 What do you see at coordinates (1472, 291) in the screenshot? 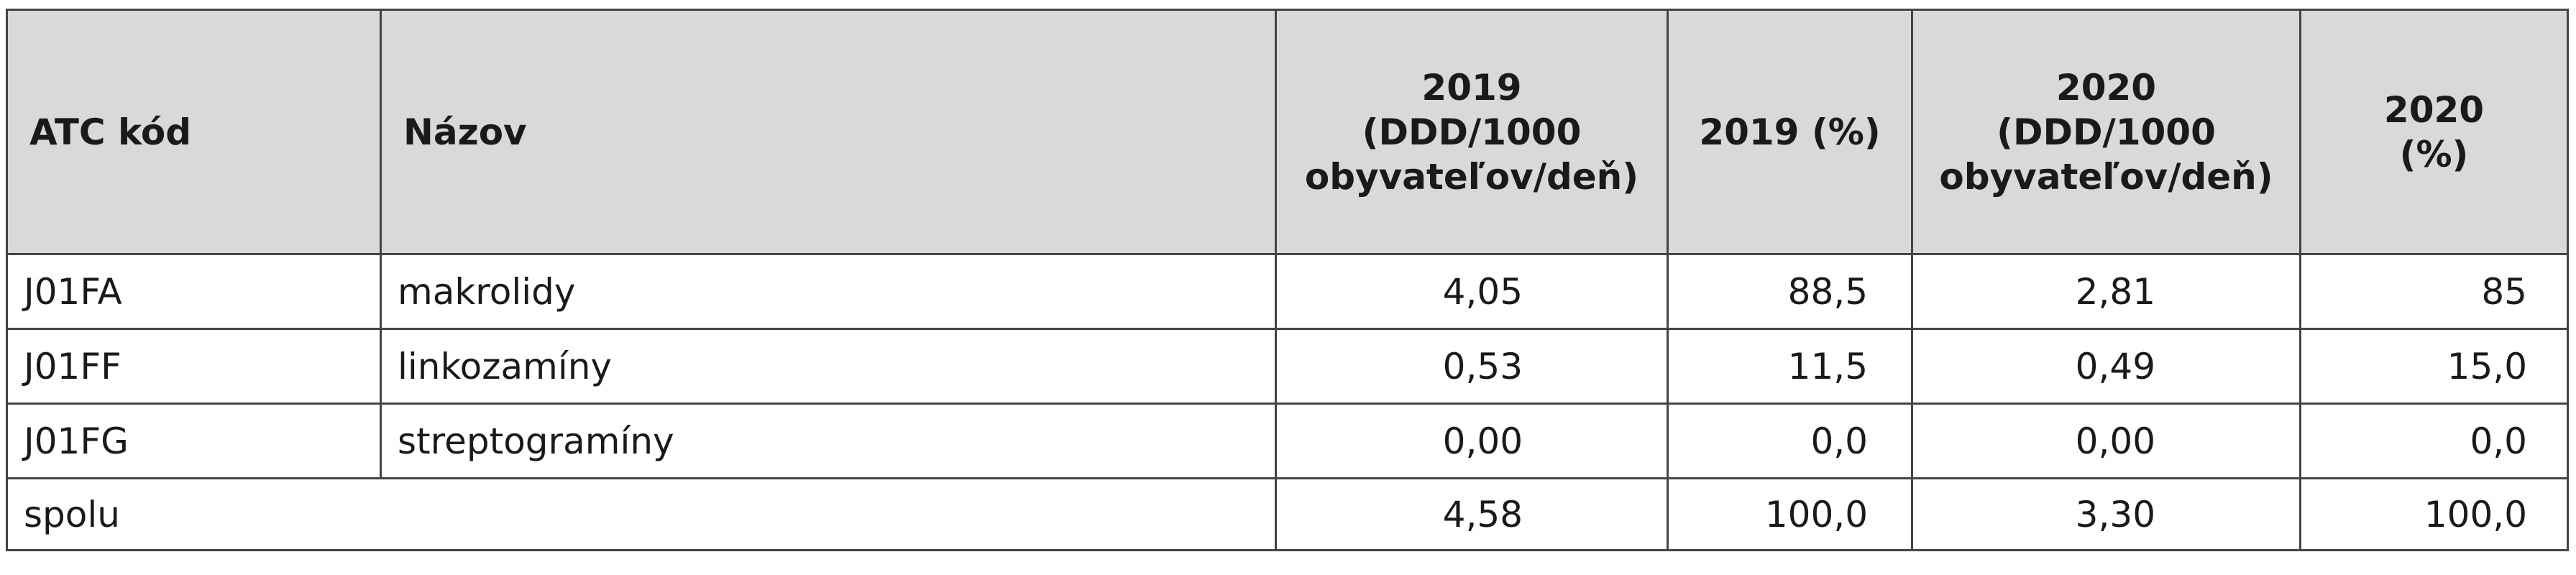
I see `cell-ddd-2019: 4,05` at bounding box center [1472, 291].